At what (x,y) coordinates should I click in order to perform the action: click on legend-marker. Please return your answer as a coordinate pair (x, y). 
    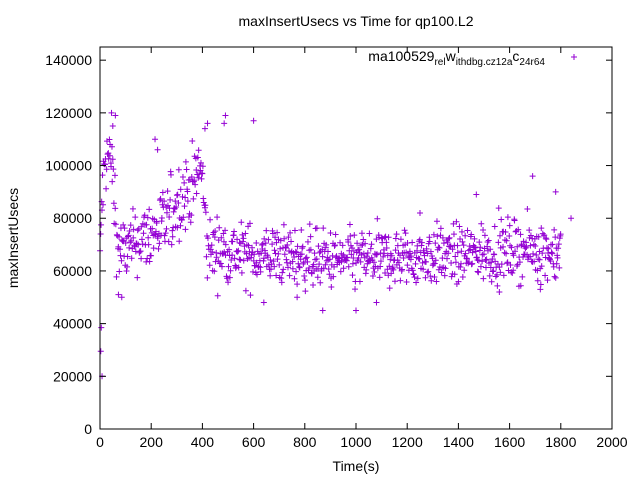
    Looking at the image, I should click on (574, 57).